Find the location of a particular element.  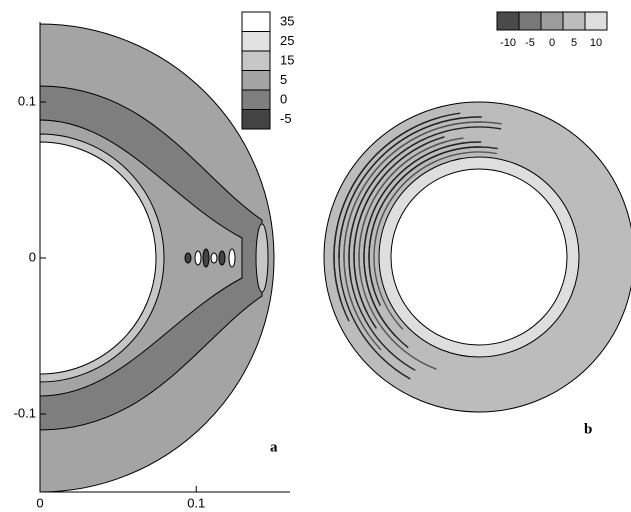

y-tick-label: -0.1 is located at coordinates (25, 412).